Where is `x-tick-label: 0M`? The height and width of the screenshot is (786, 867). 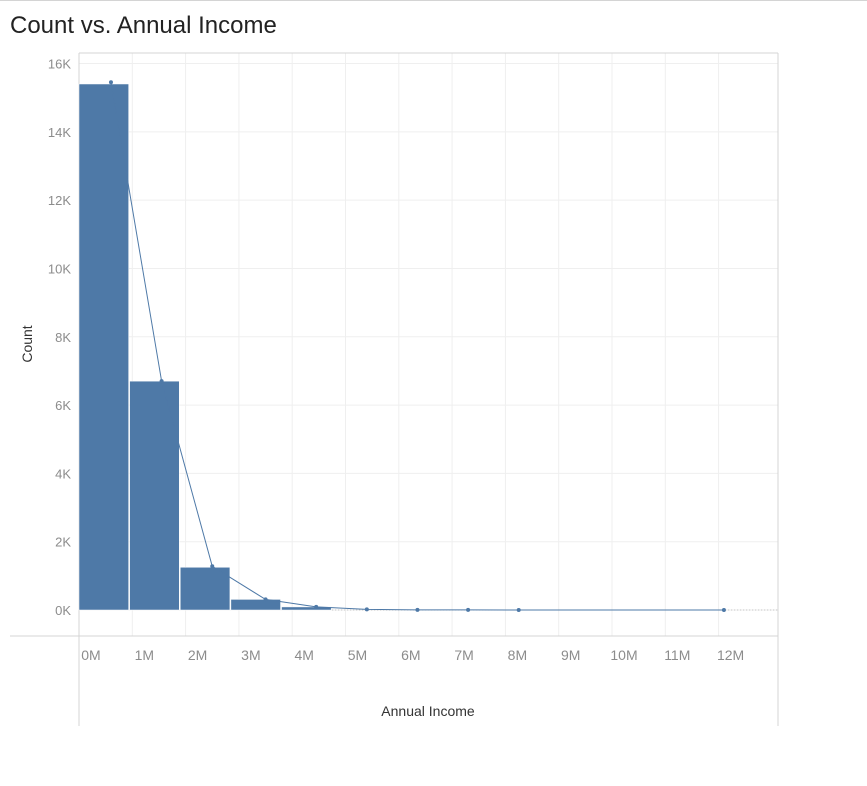
x-tick-label: 0M is located at coordinates (90, 655).